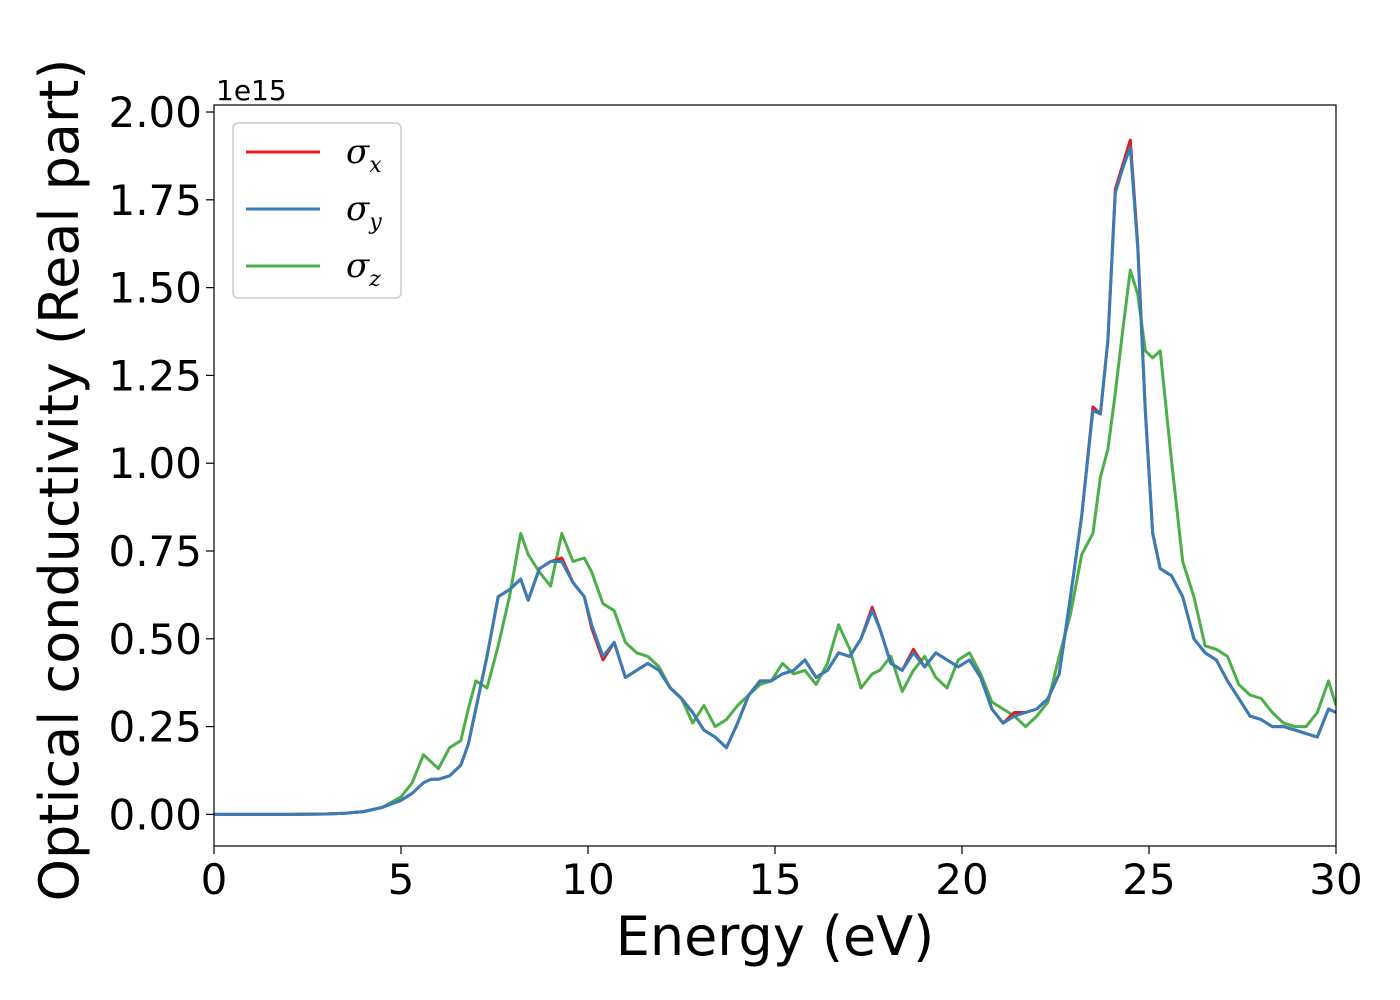 The height and width of the screenshot is (1000, 1400). What do you see at coordinates (317, 210) in the screenshot?
I see `legend: σx σy σz` at bounding box center [317, 210].